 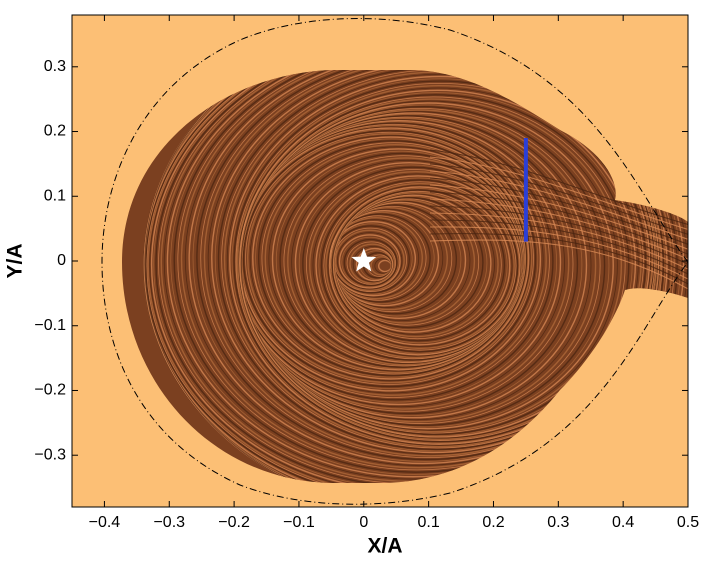 I want to click on x-tick-label: 0.2, so click(x=493, y=522).